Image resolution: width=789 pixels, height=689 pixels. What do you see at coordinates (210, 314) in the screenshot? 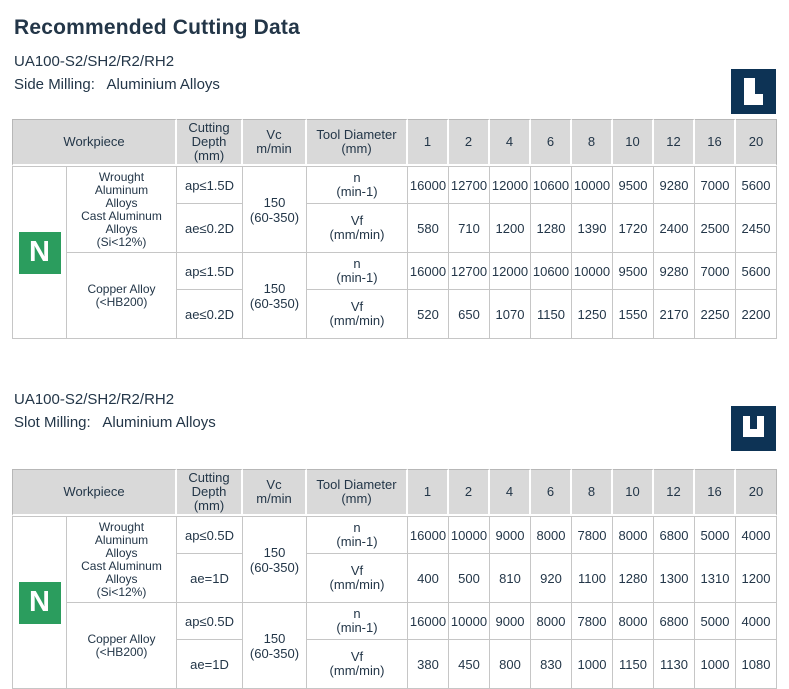
I see `ae-cell: ae≤0.2D` at bounding box center [210, 314].